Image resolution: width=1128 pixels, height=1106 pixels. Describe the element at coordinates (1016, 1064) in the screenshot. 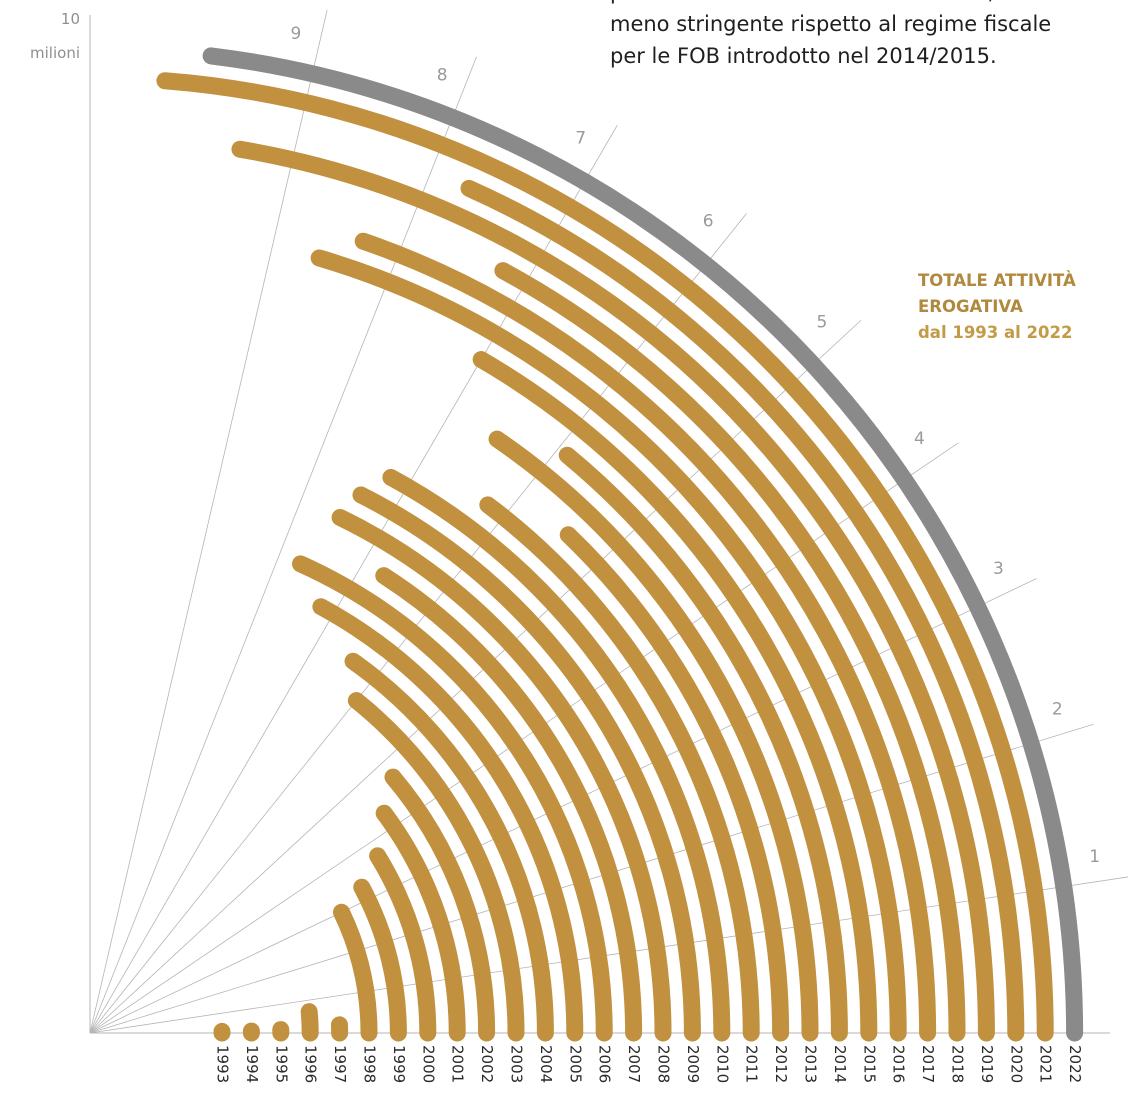

I see `year-label-2020: 2020` at that location.